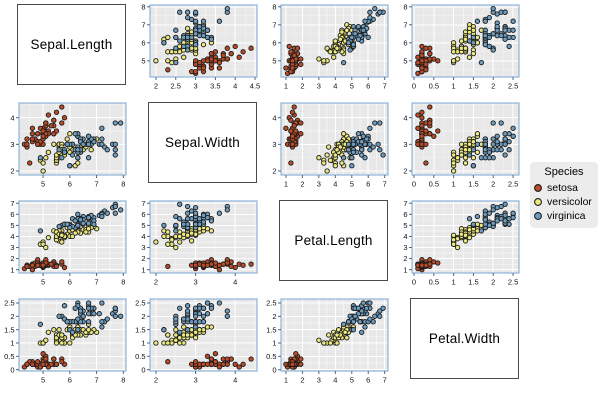  I want to click on scatter-plot-svg: 1 2 3 4 5 6 7 0 0.5 1 1.5 2 2.5, so click(327, 341).